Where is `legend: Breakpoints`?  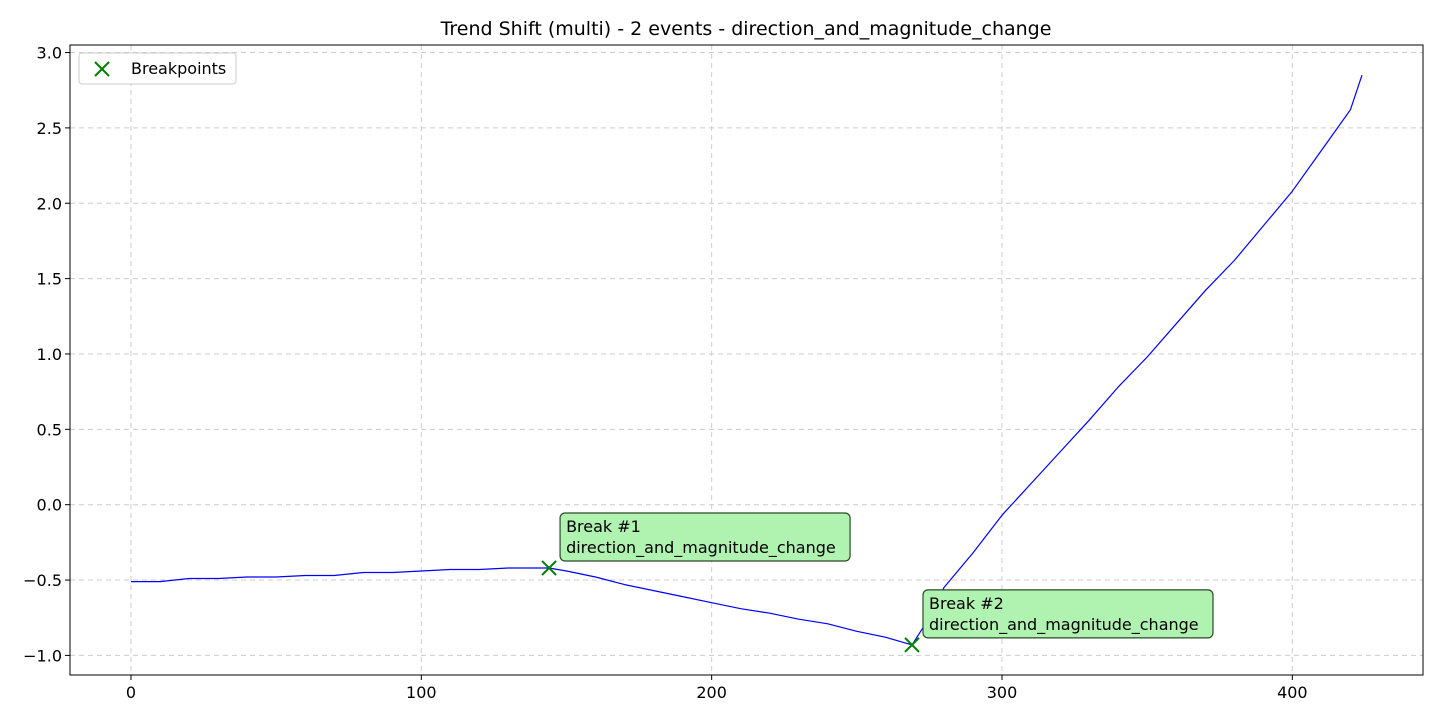 legend: Breakpoints is located at coordinates (157, 68).